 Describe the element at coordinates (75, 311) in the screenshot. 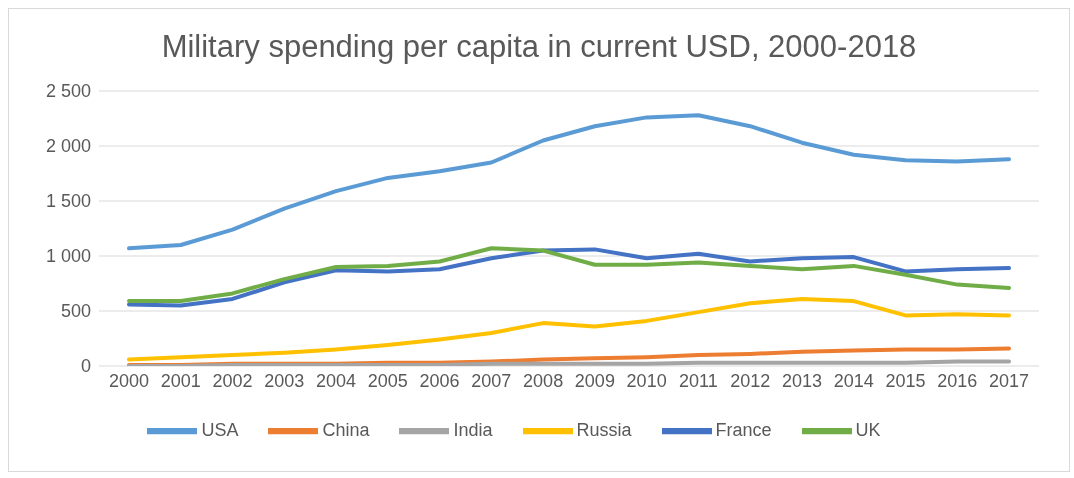

I see `y-tick-label: 500` at that location.